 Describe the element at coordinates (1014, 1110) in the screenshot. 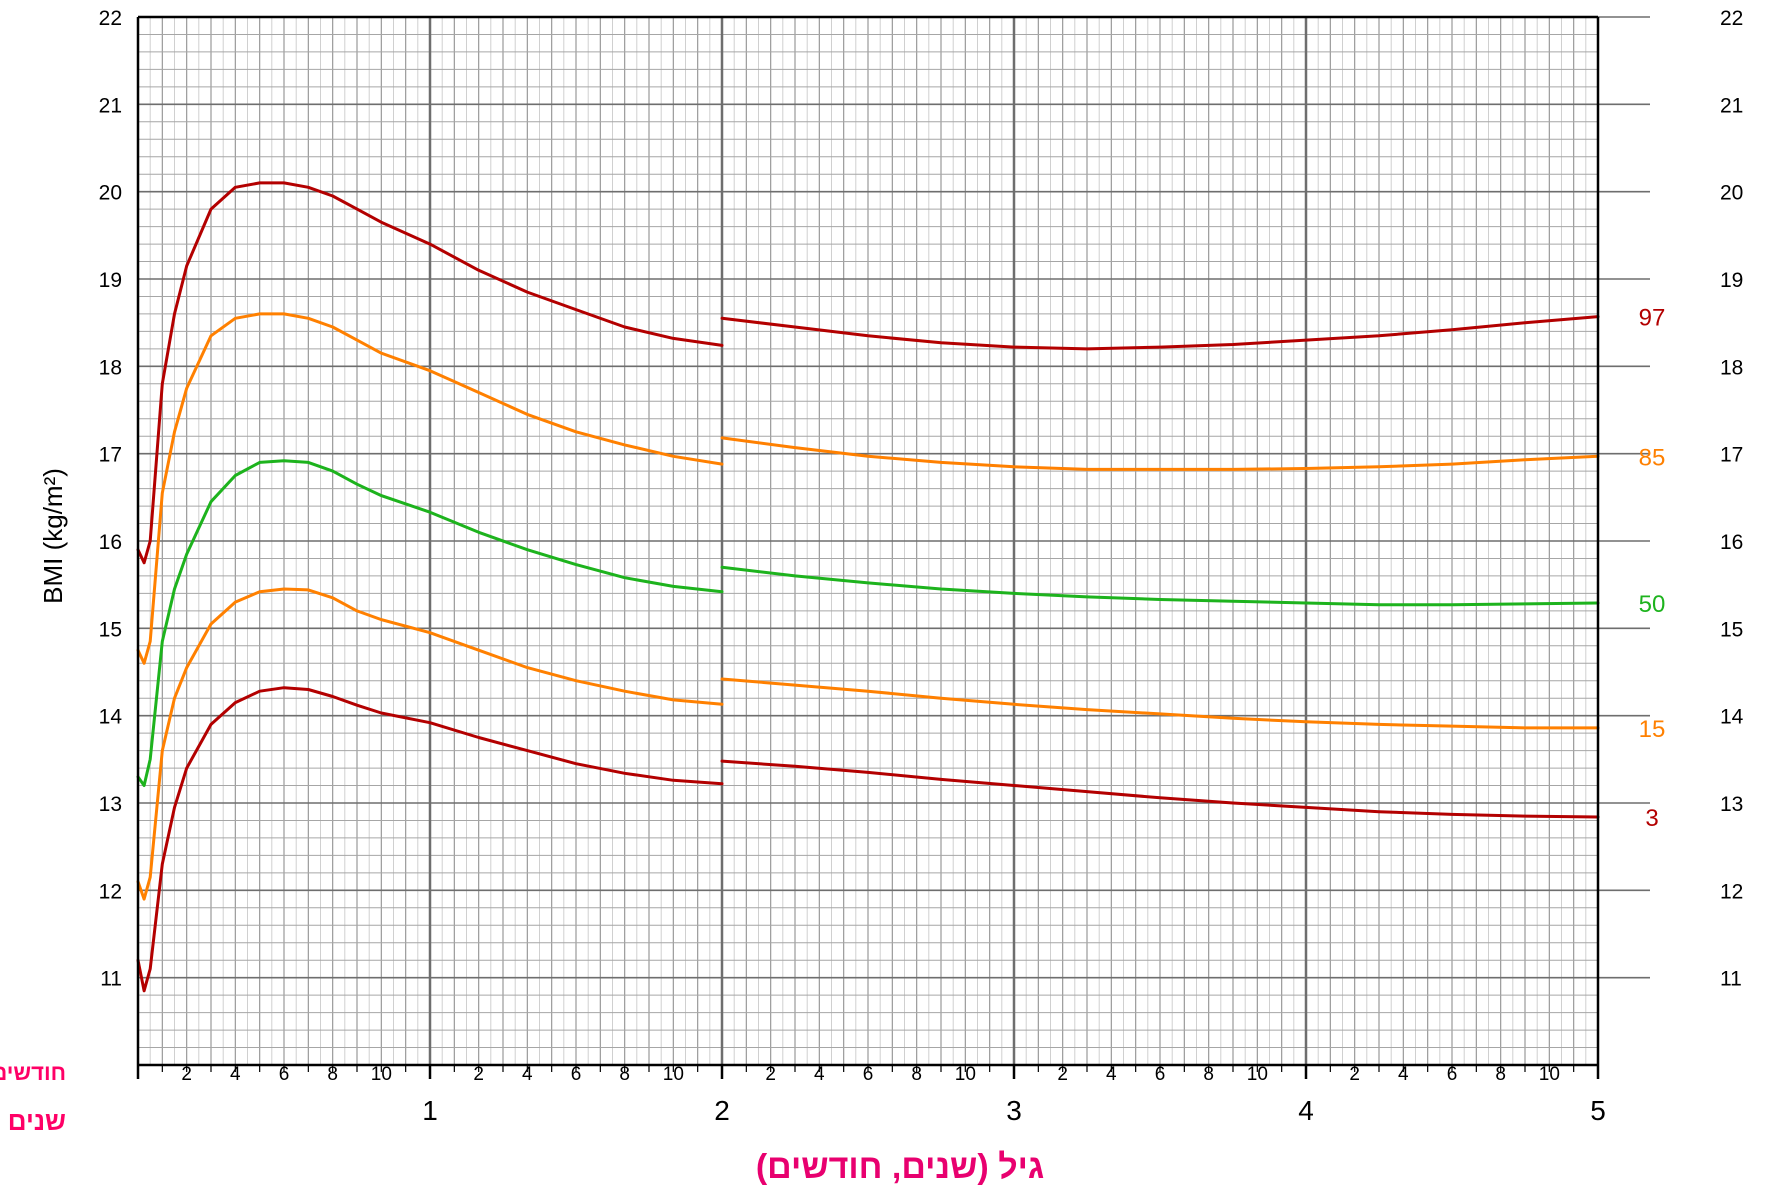

I see `year-tick-label: 3` at that location.